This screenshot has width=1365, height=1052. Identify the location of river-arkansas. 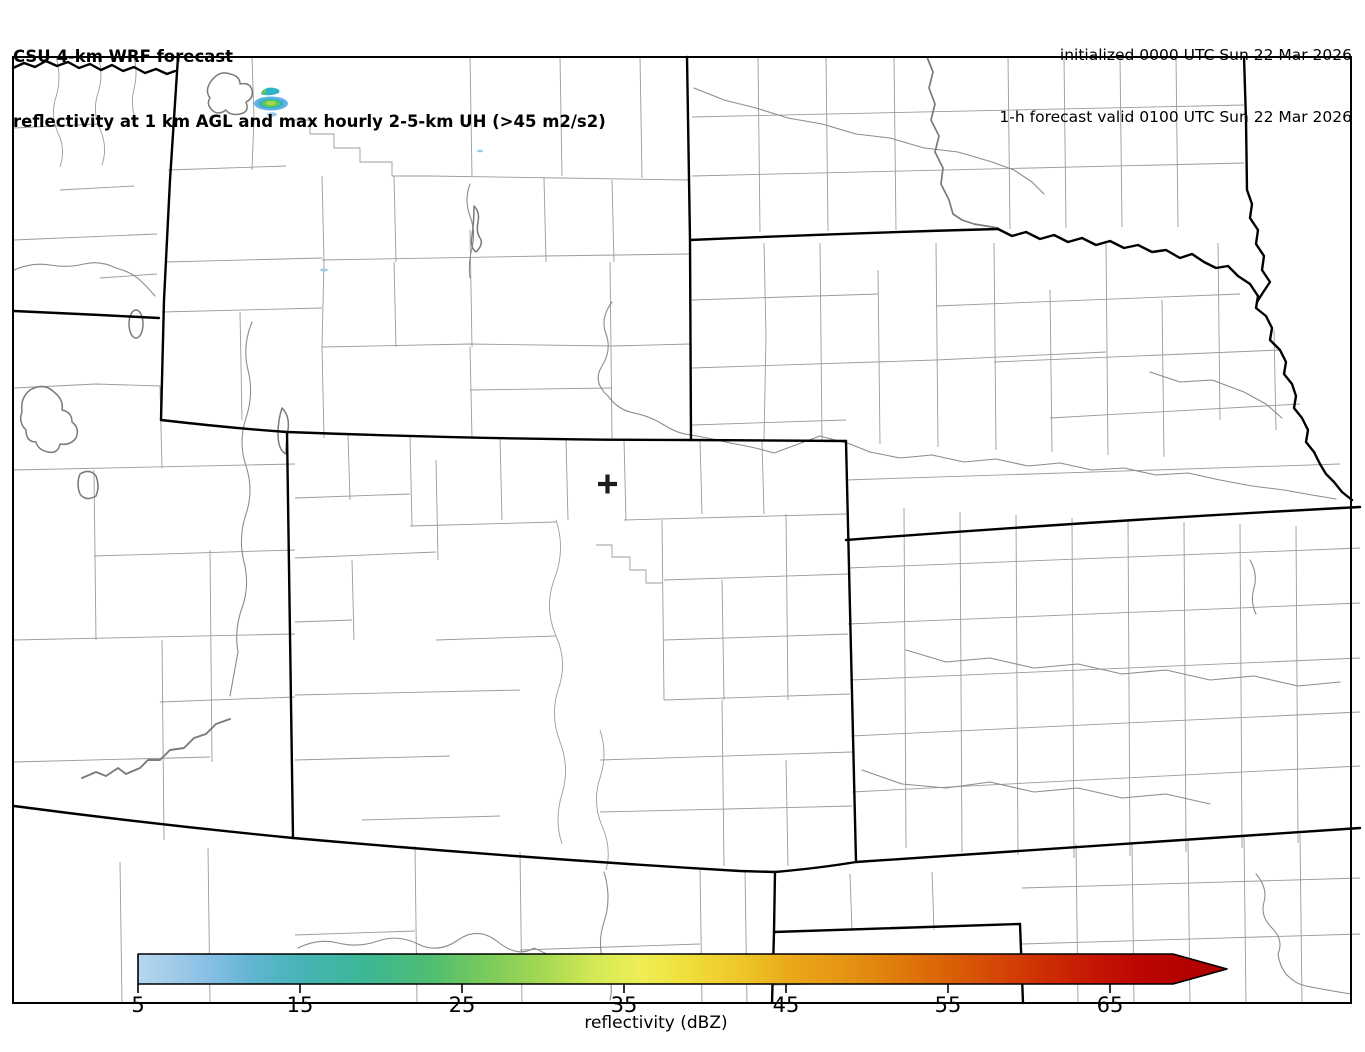
(1036, 787).